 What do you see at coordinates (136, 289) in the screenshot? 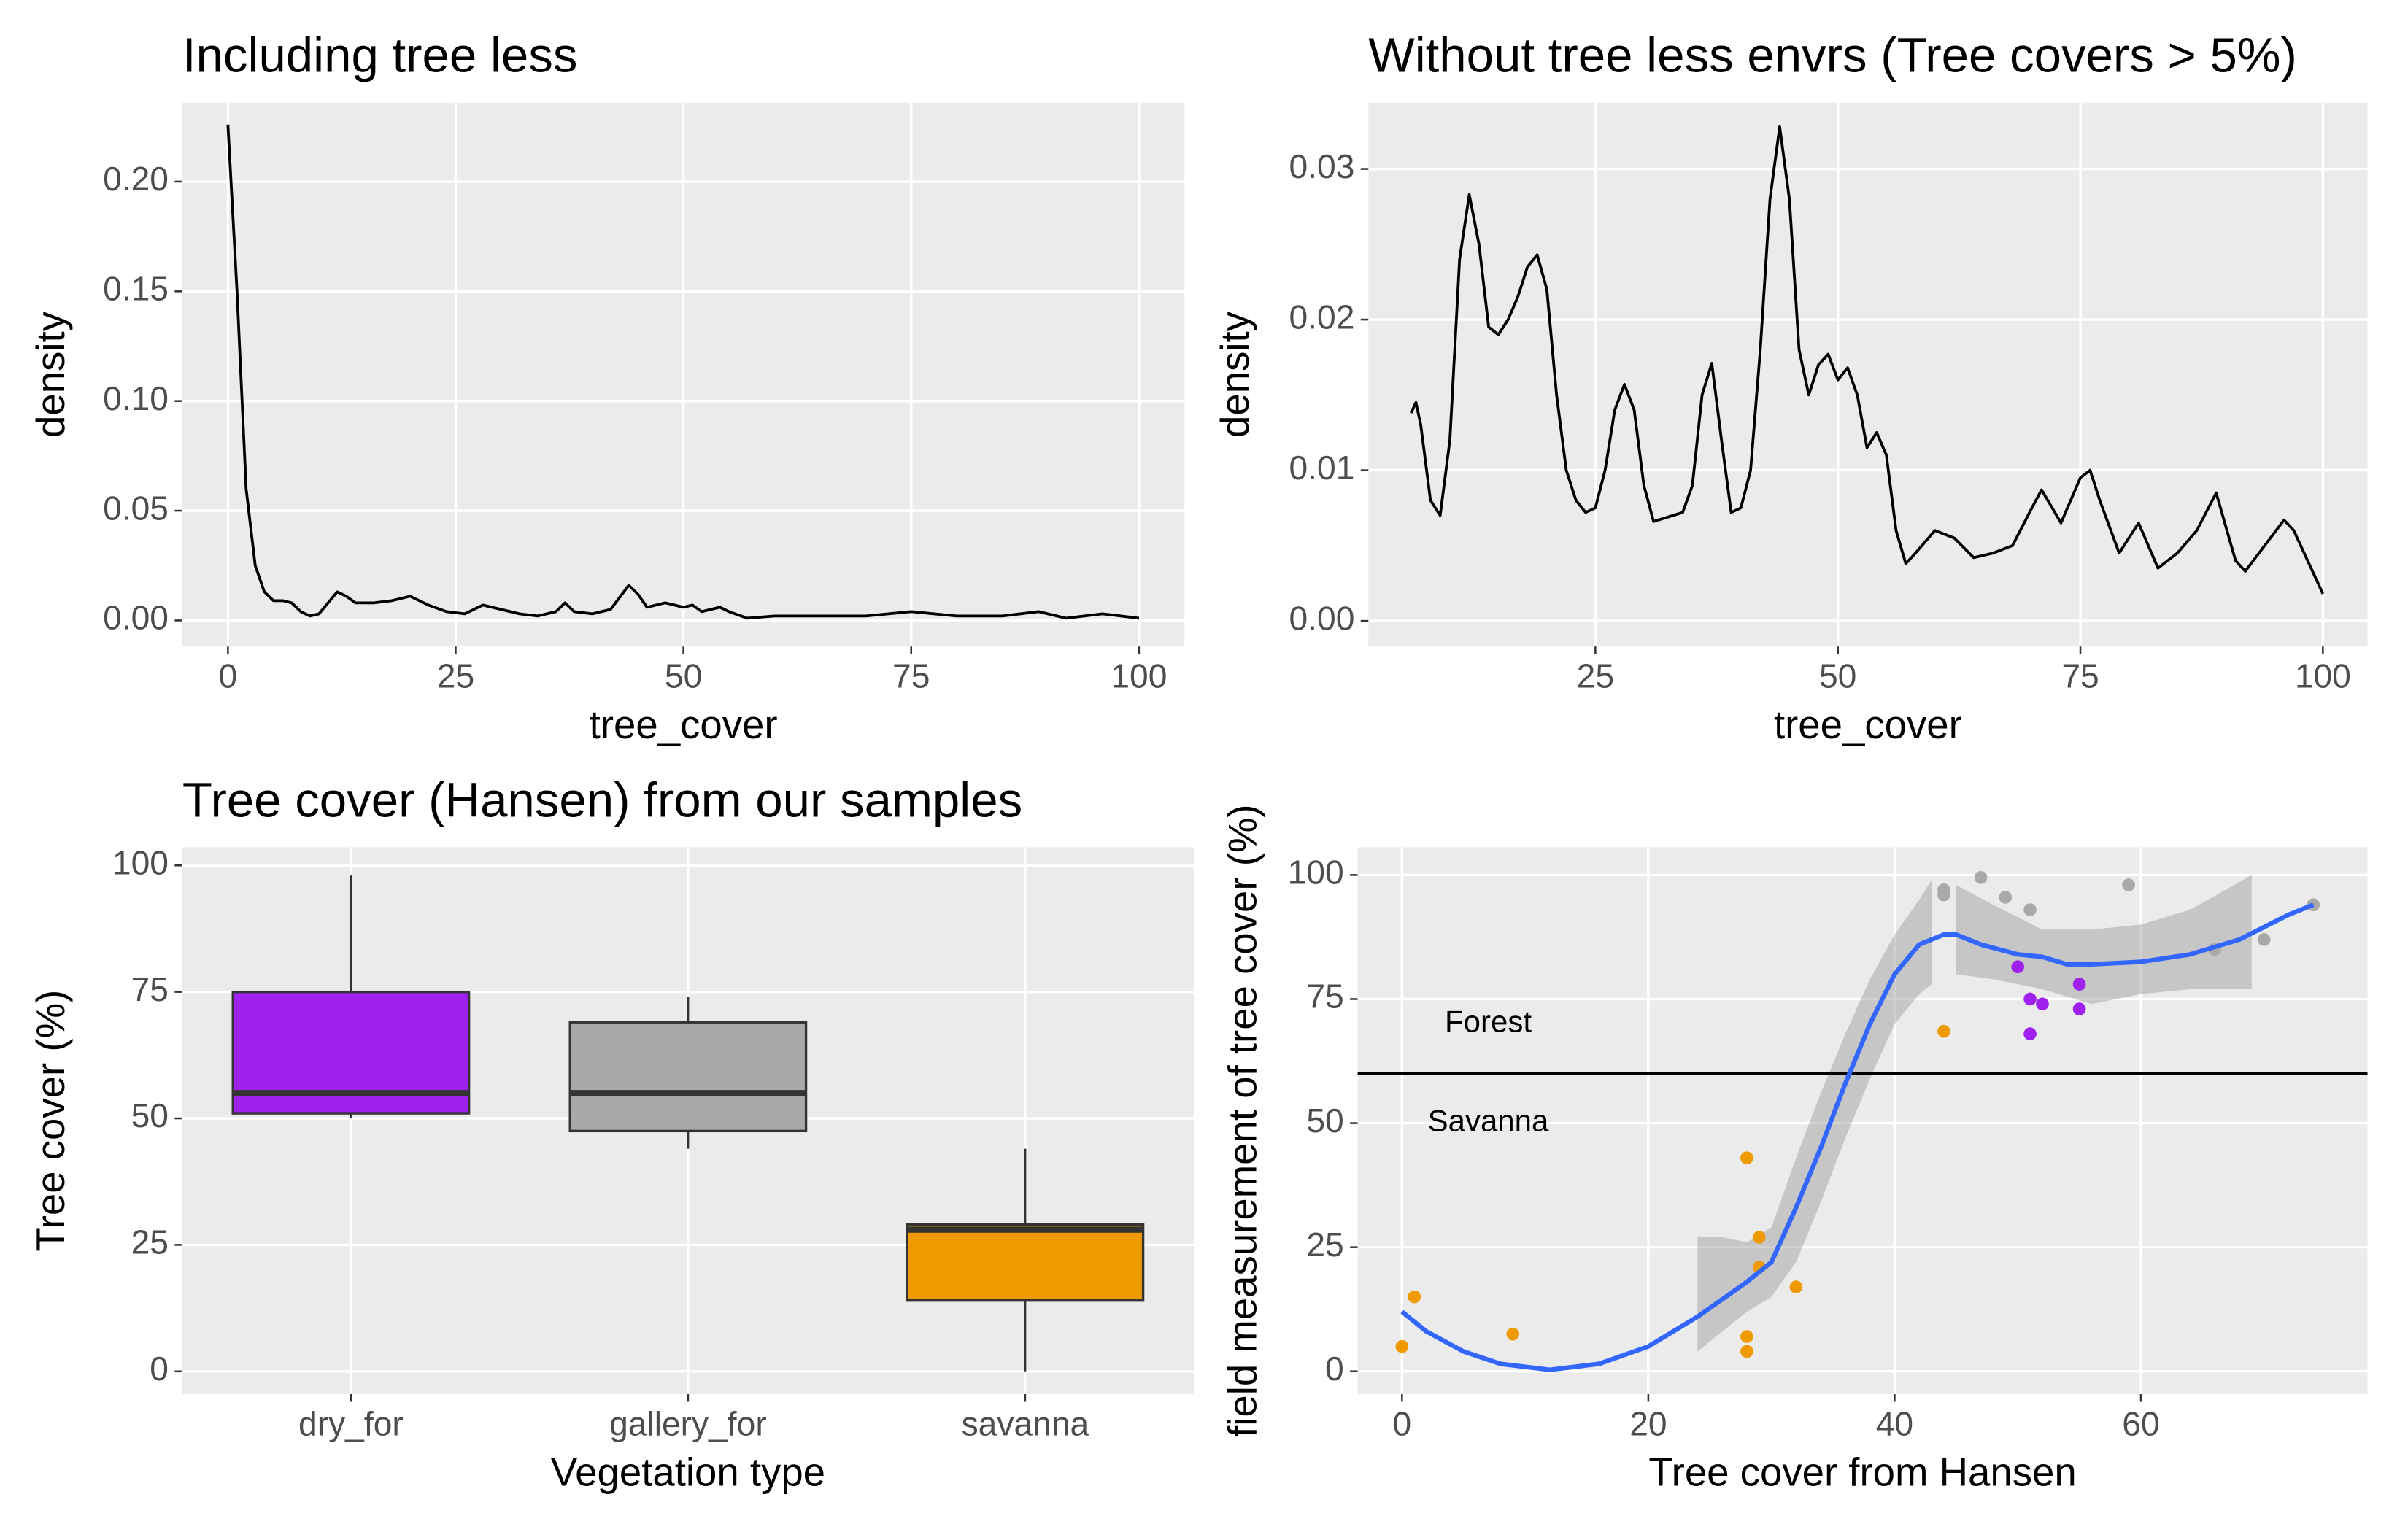
I see `y-tick-label: 0.15` at bounding box center [136, 289].